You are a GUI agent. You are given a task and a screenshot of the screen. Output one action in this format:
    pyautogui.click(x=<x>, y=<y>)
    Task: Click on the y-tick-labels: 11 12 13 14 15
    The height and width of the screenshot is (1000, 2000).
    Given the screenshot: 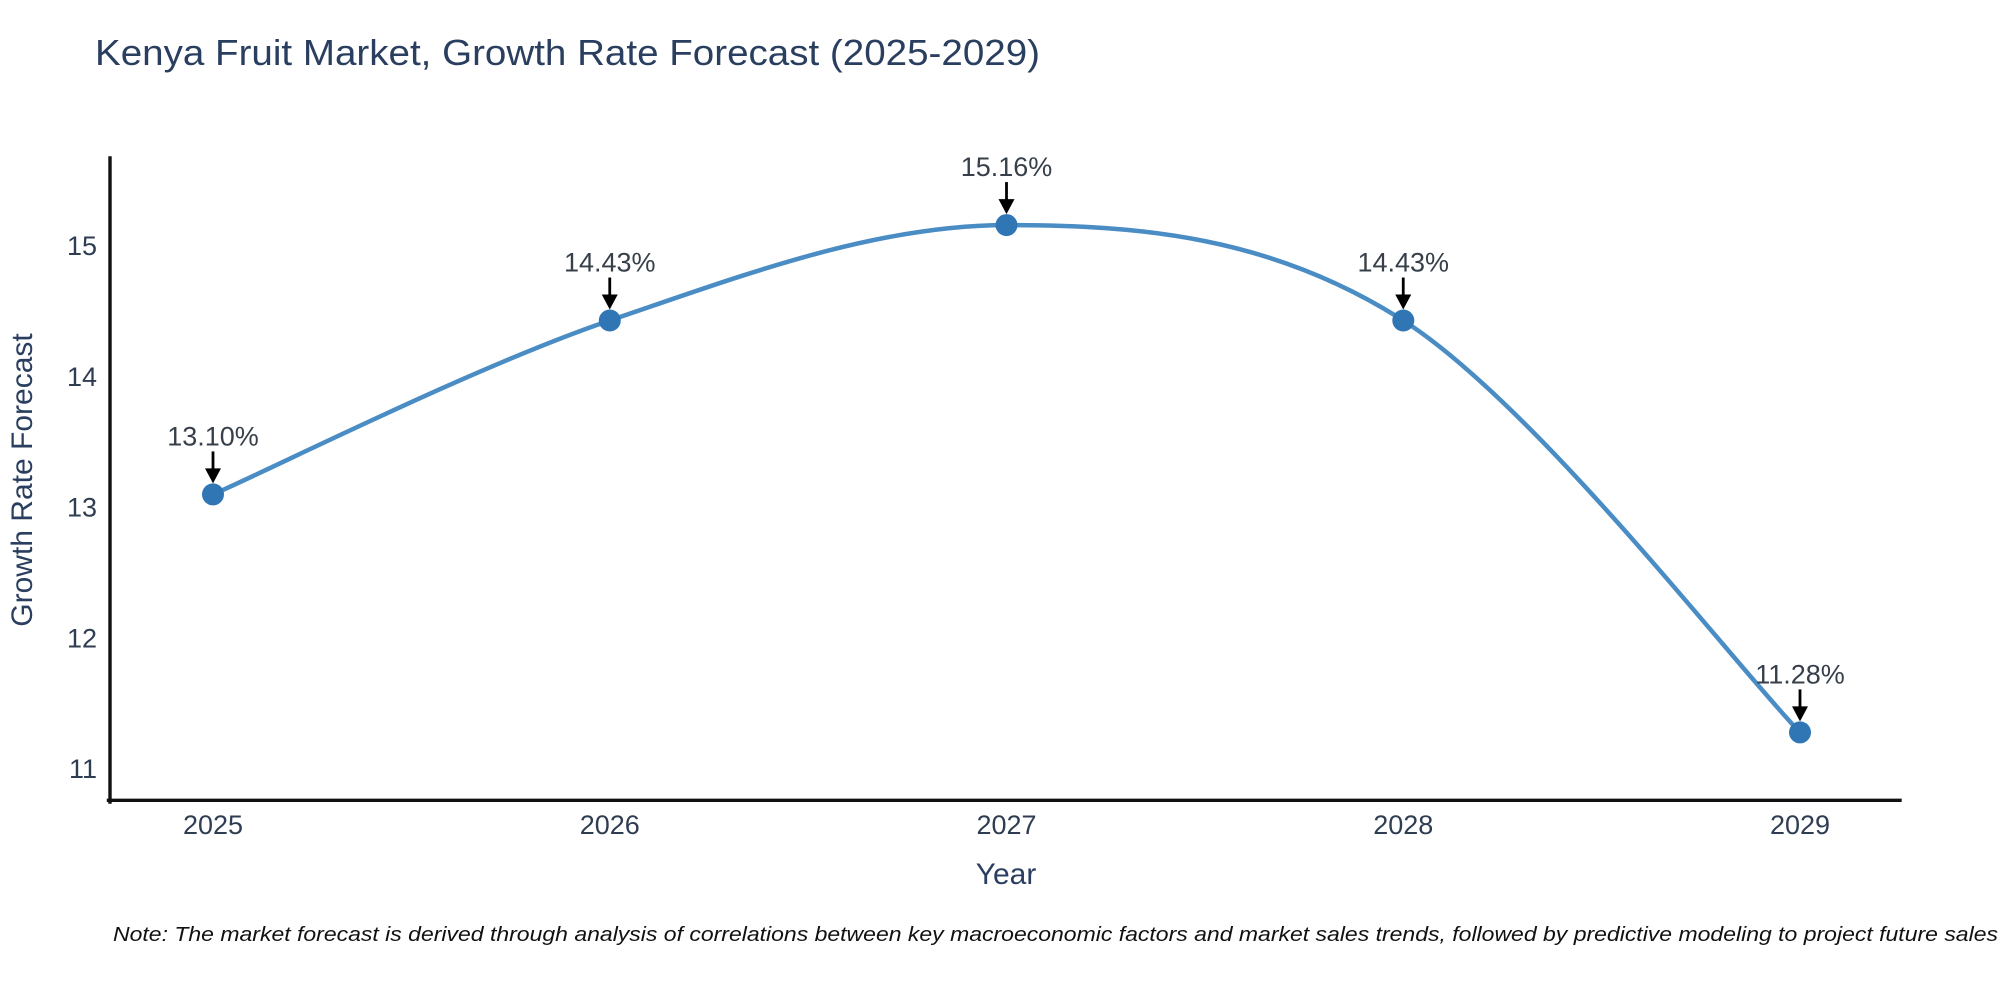 What is the action you would take?
    pyautogui.click(x=82, y=507)
    